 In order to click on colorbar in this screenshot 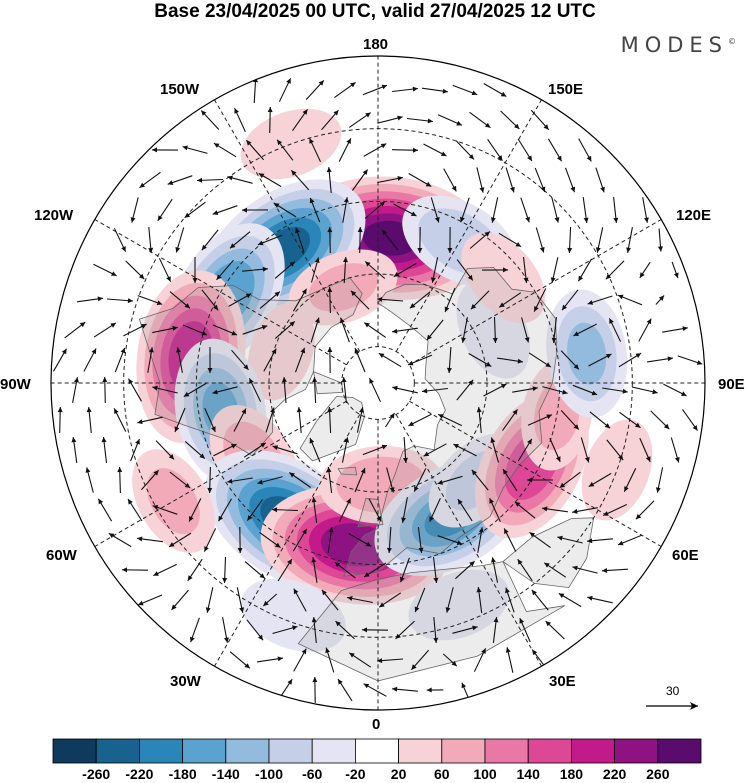, I will do `click(377, 751)`.